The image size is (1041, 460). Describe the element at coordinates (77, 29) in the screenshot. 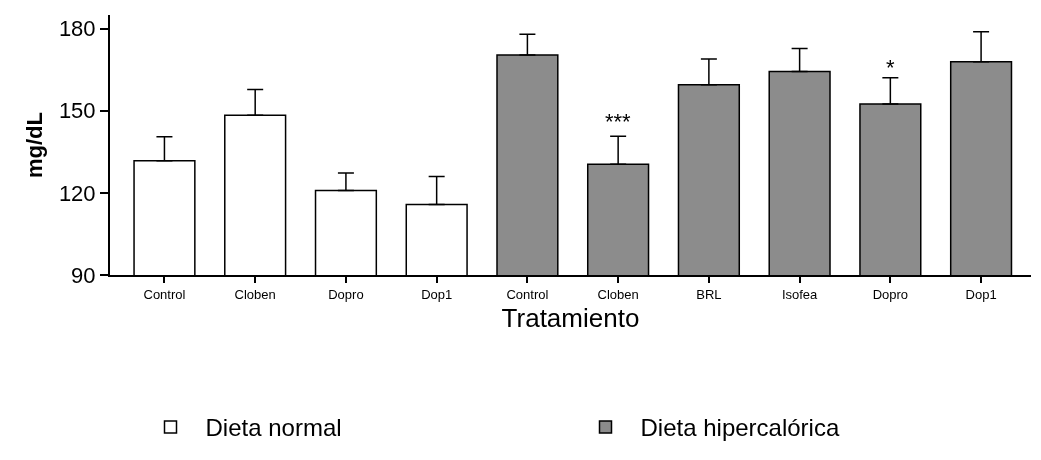

I see `y-tick-label: 180` at that location.